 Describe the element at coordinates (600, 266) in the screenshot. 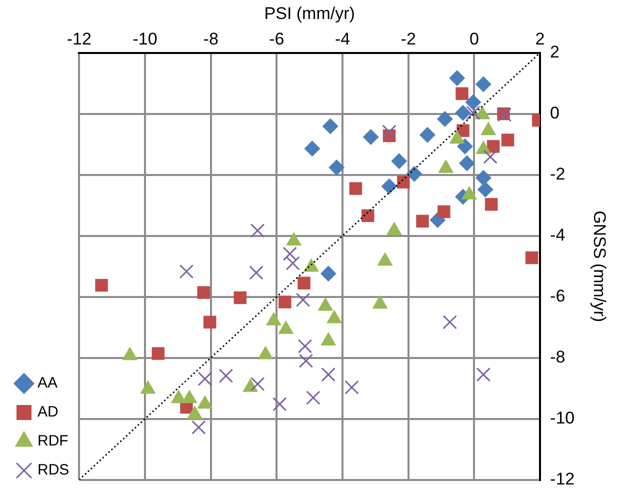

I see `y-axis-title: GNSS (mm/yr)` at that location.